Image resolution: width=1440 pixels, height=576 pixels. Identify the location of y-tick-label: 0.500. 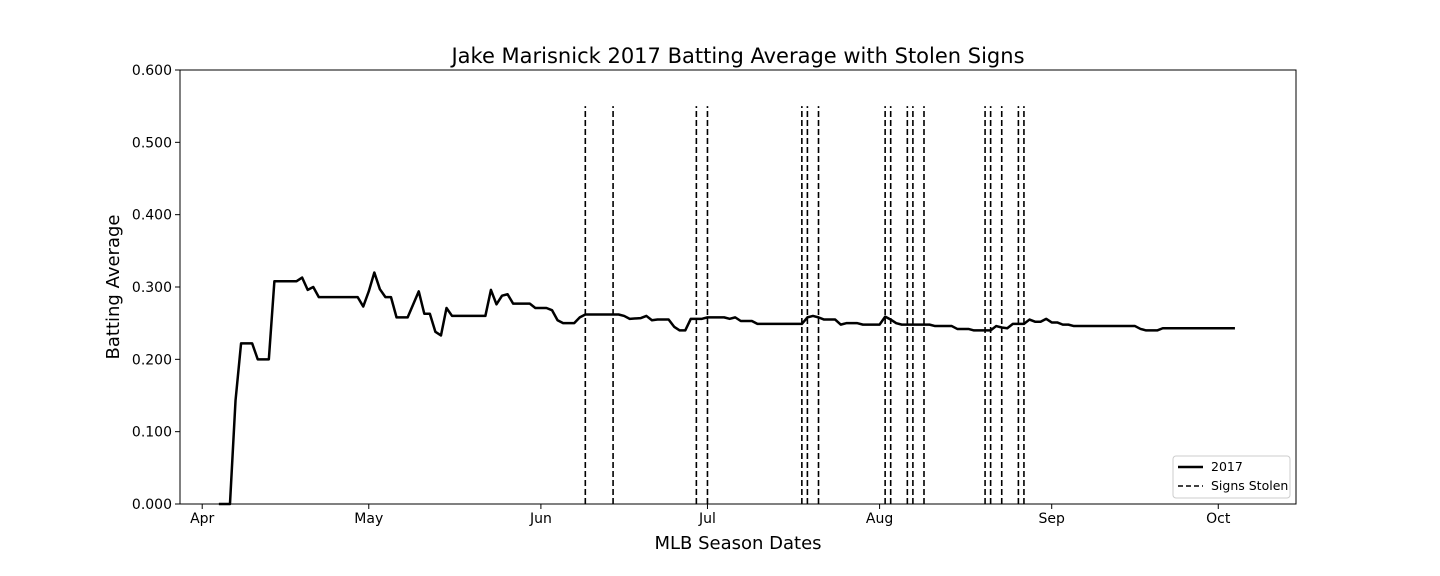
(152, 143).